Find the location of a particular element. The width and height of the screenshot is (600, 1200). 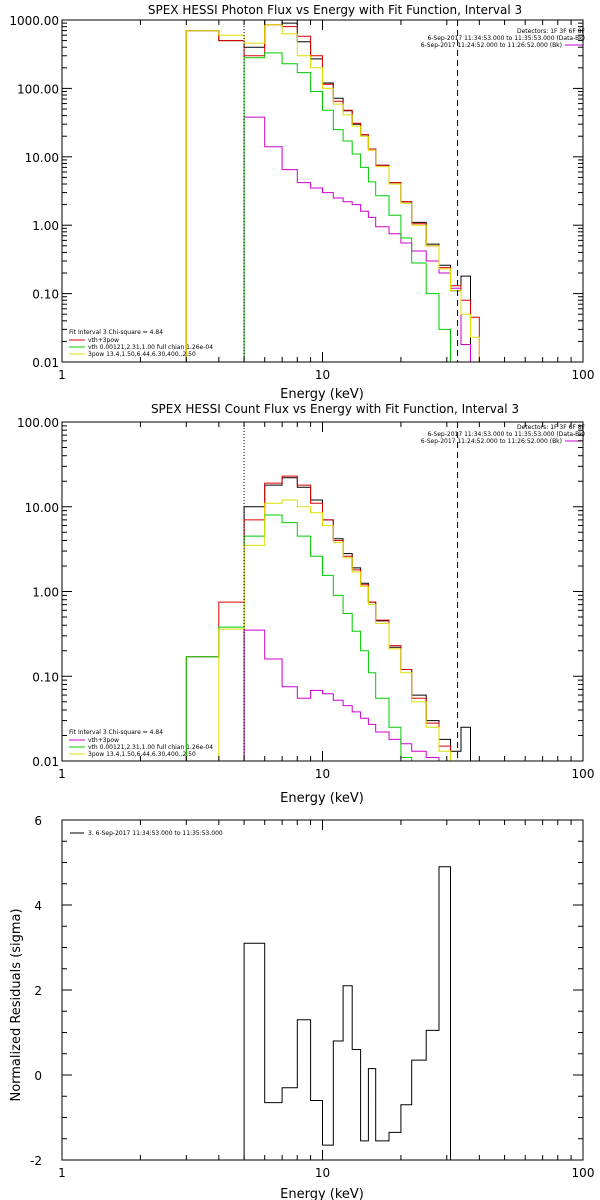

y-tick-label: 2 is located at coordinates (38, 991).